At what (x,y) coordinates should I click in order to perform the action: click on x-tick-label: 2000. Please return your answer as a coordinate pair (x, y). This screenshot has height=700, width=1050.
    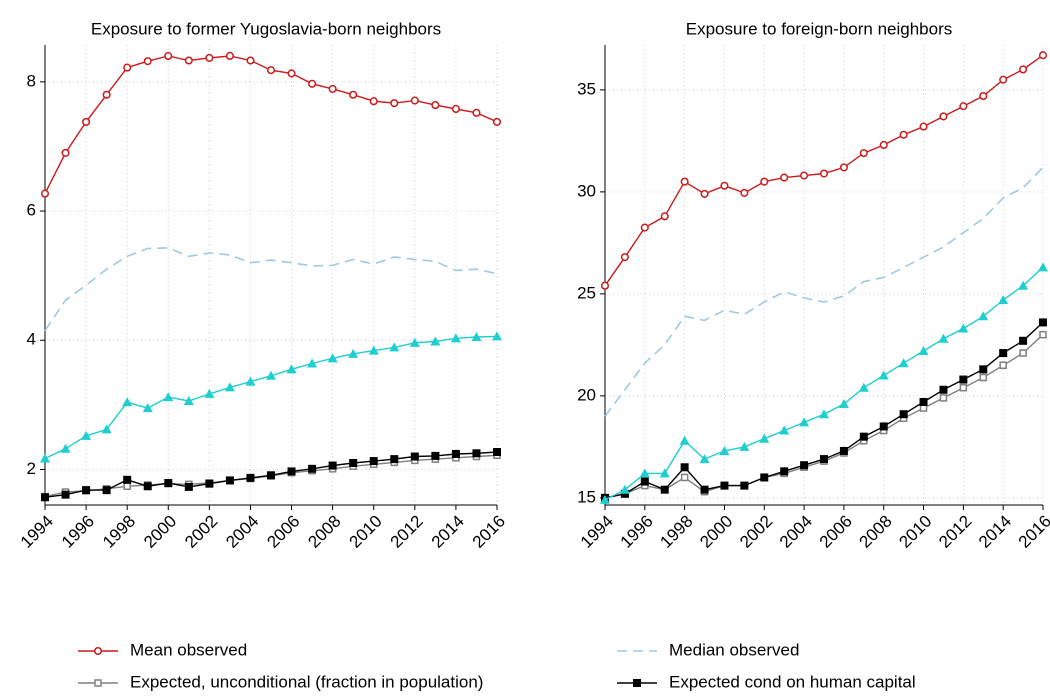
    Looking at the image, I should click on (716, 532).